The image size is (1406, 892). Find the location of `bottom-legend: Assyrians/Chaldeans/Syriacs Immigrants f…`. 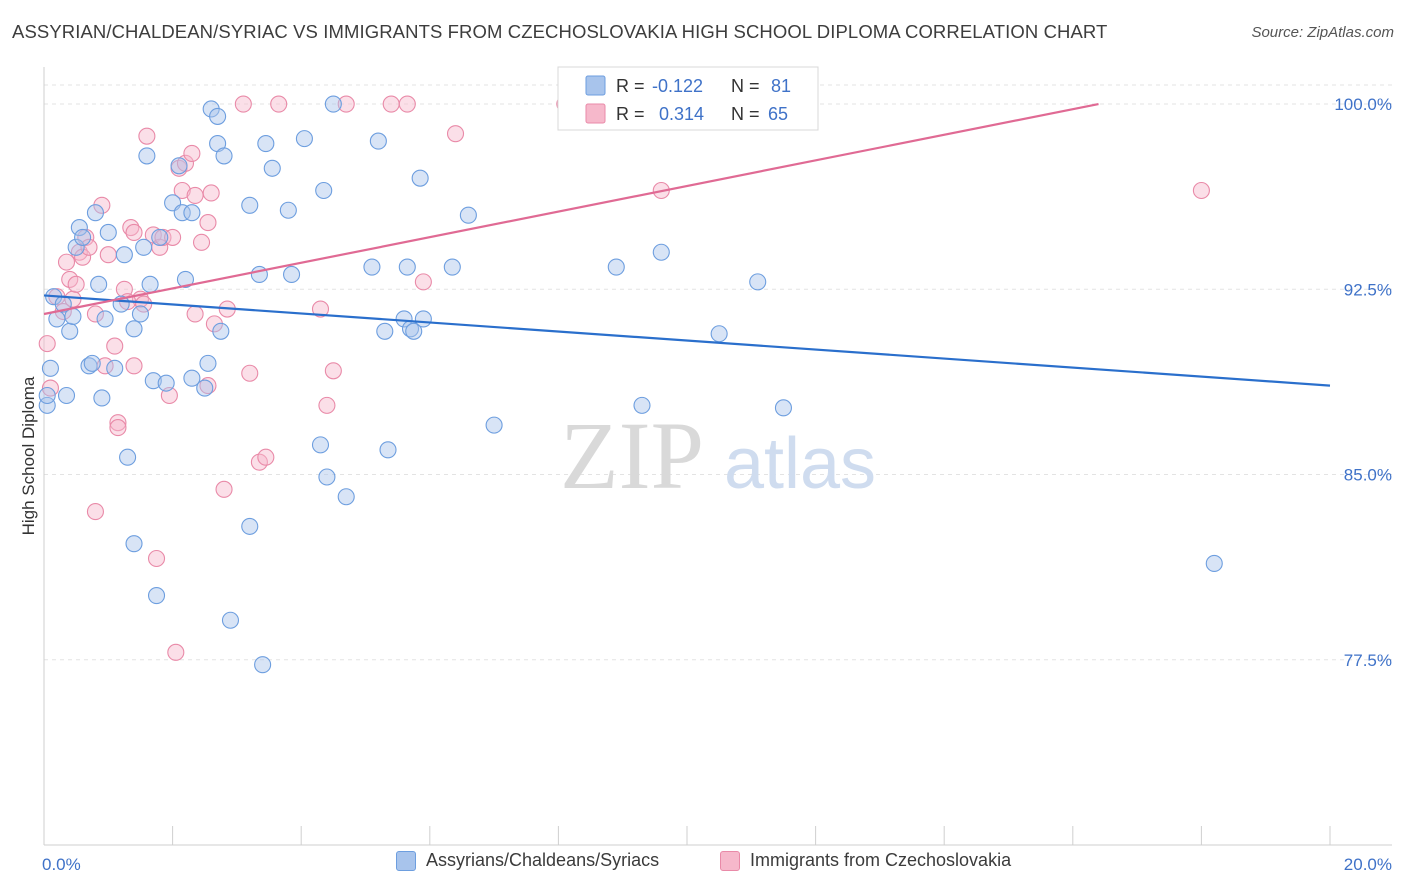

bottom-legend: Assyrians/Chaldeans/Syriacs Immigrants f… is located at coordinates (703, 864).